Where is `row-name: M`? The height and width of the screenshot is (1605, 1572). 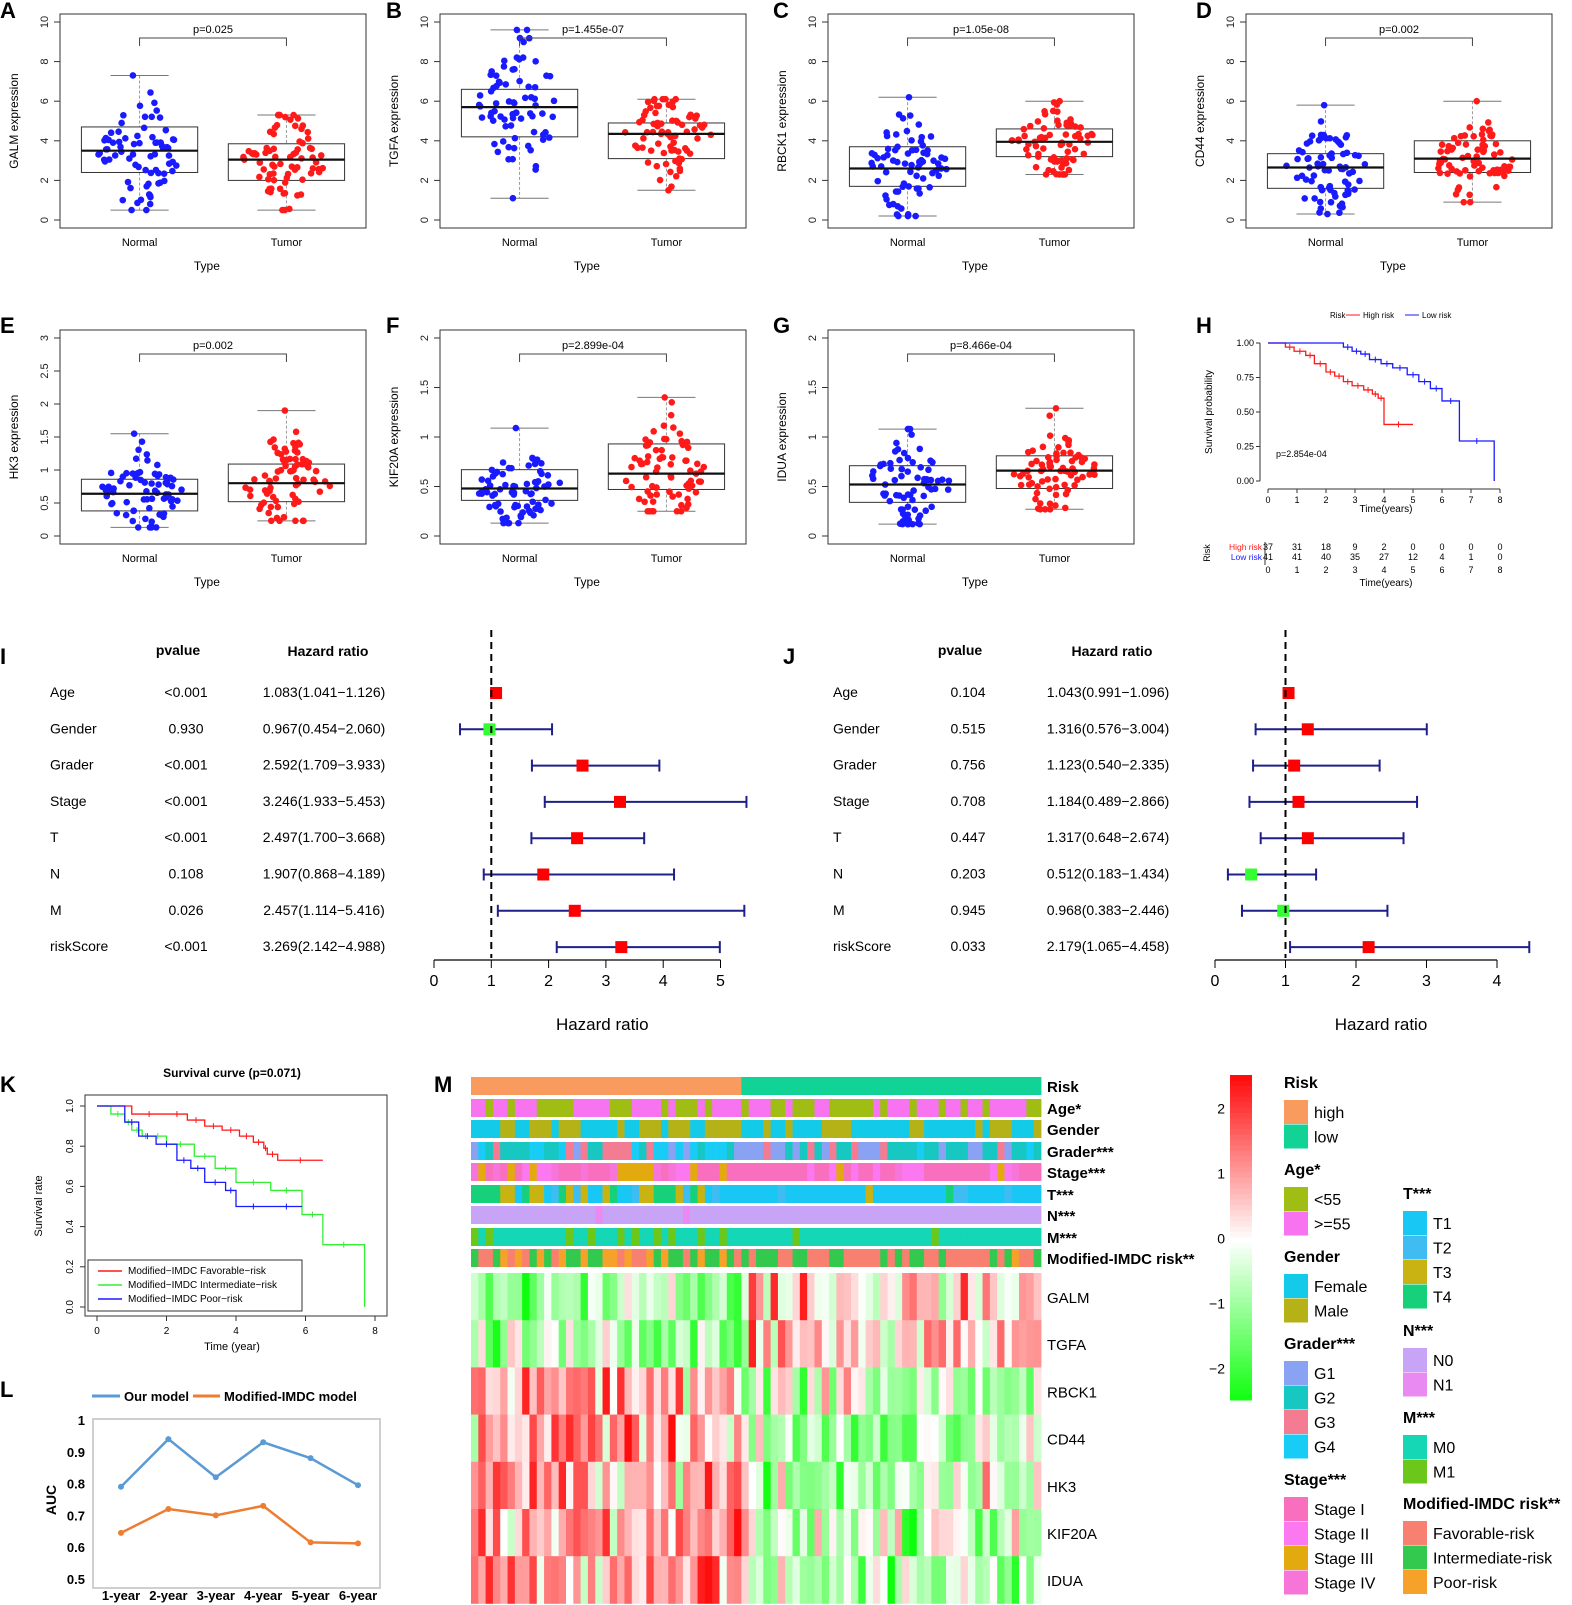 row-name: M is located at coordinates (56, 910).